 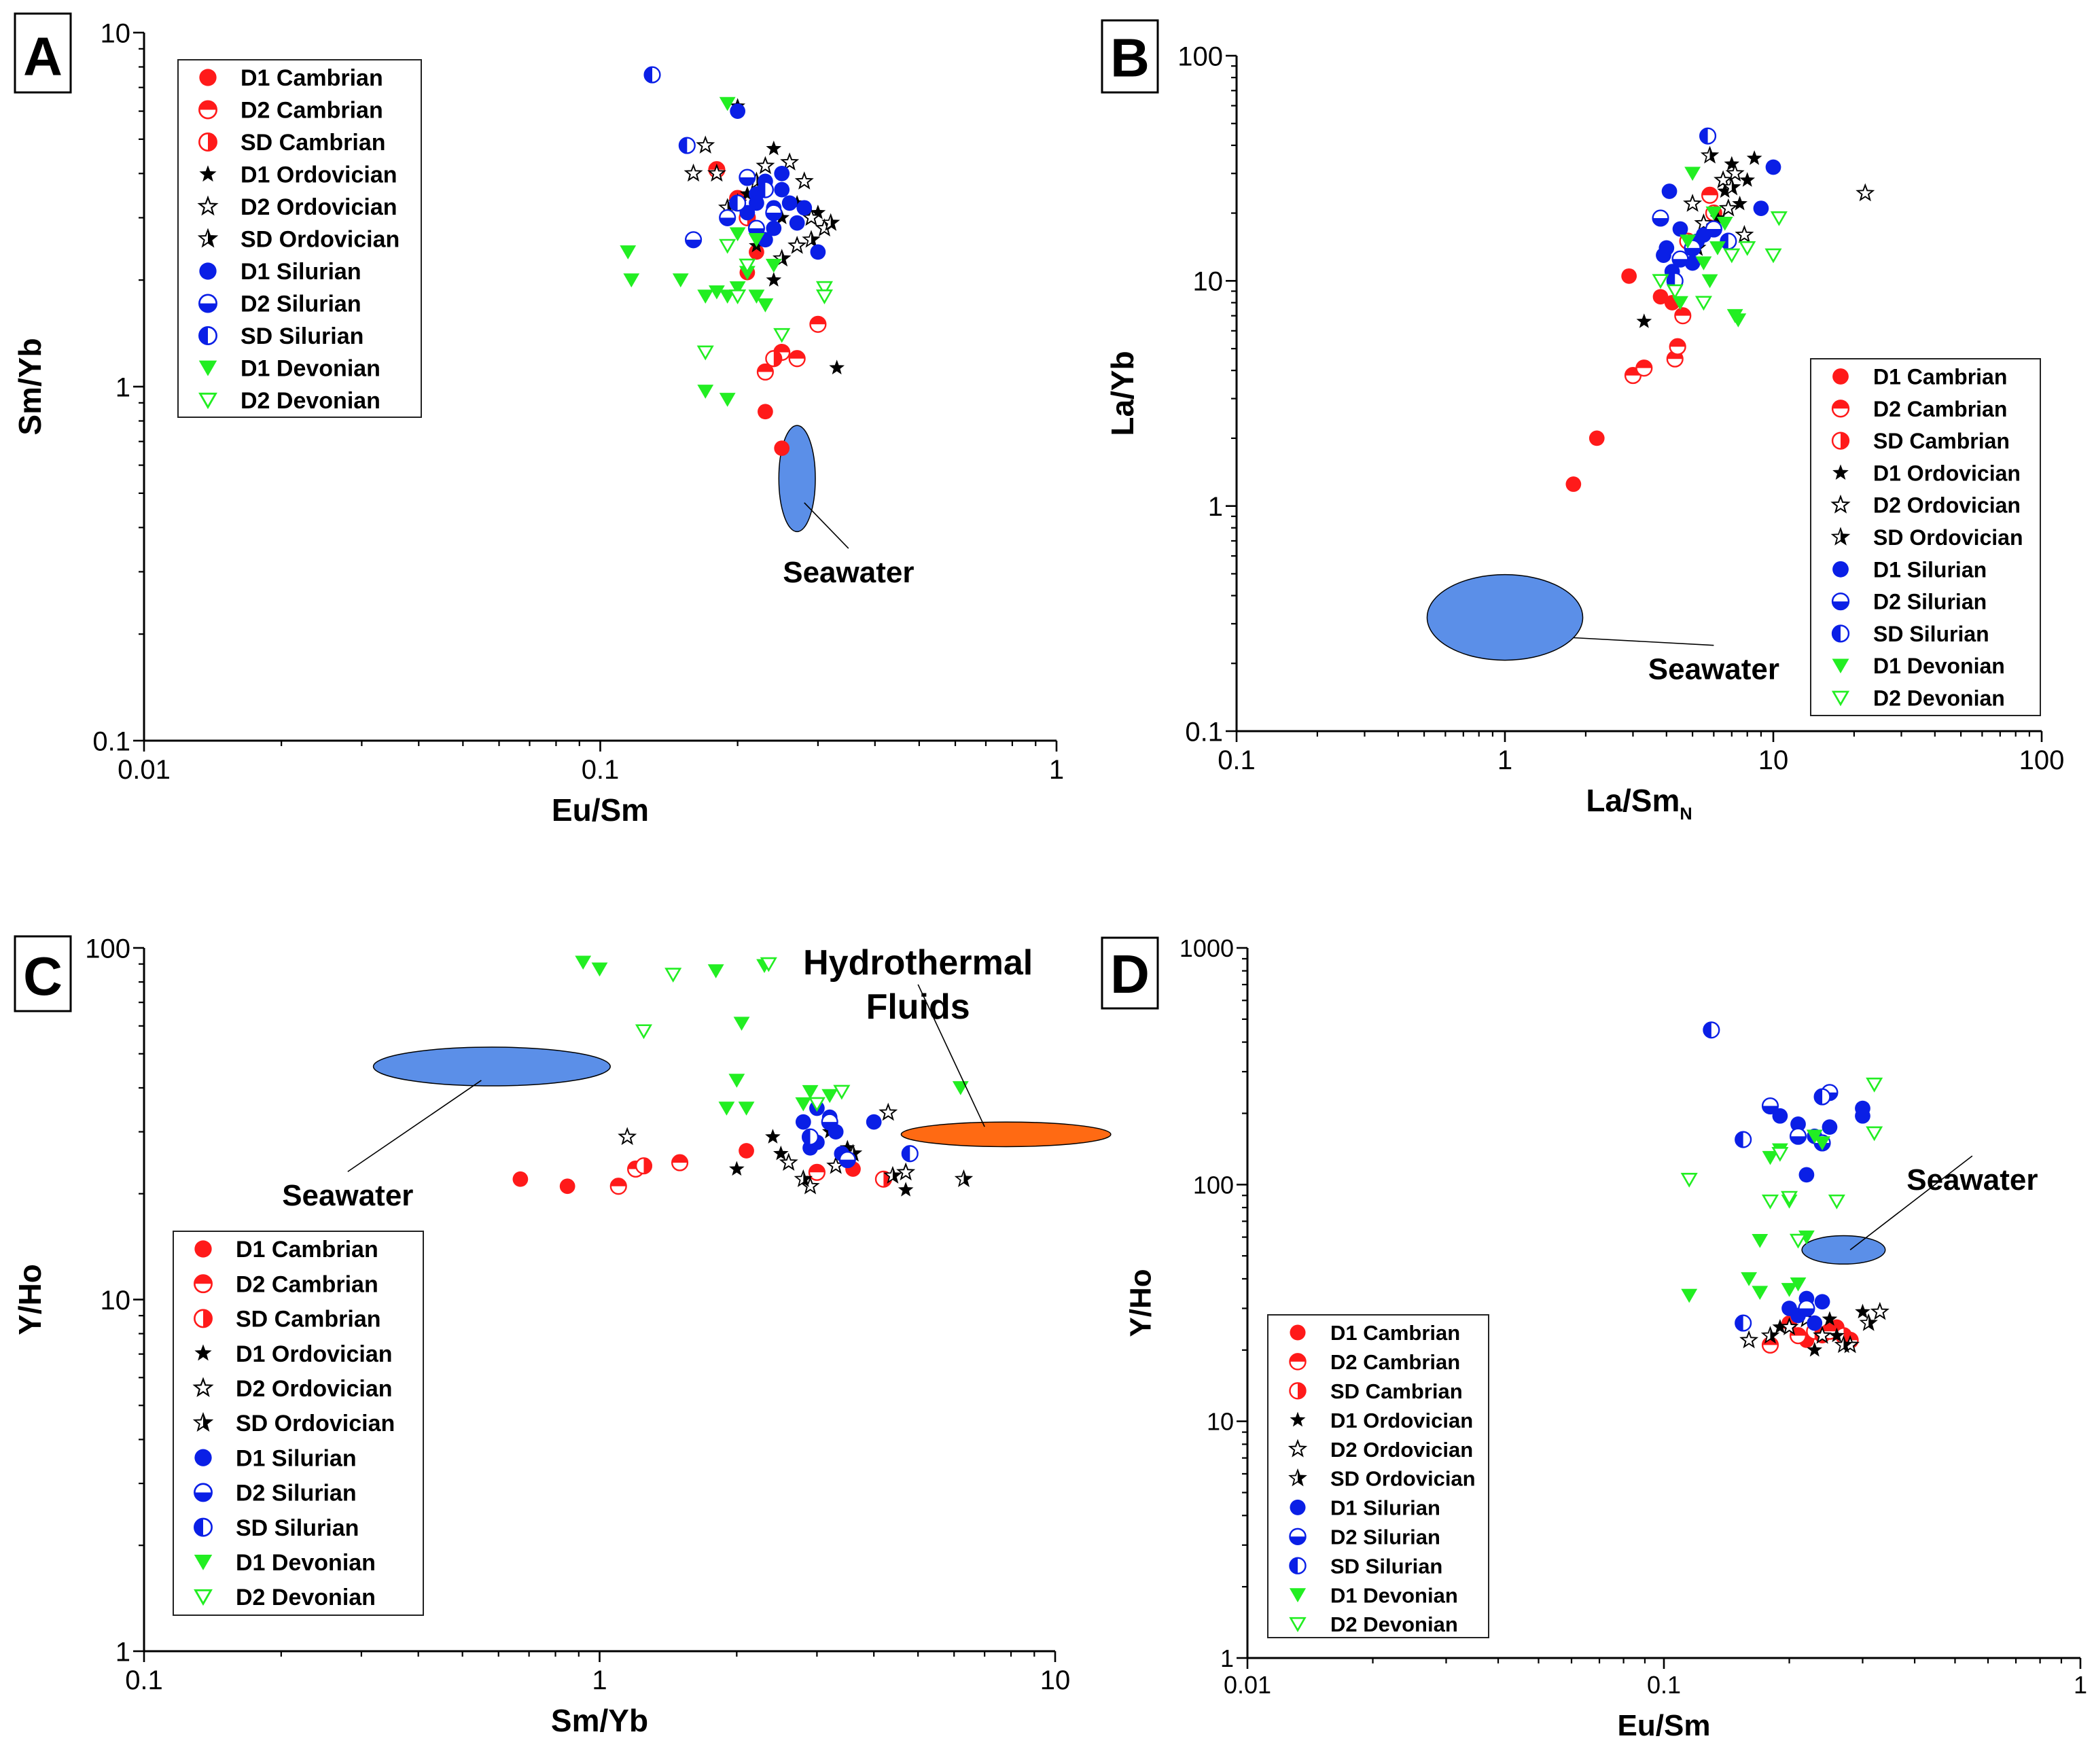 I want to click on annotation-hydrothermal: Hydrothermal, so click(x=918, y=963).